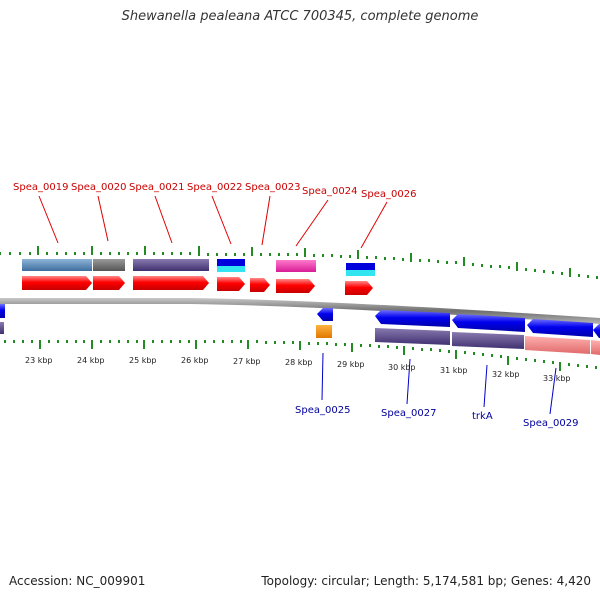 This screenshot has width=600, height=600. Describe the element at coordinates (214, 187) in the screenshot. I see `label-spea-0022: Spea_0022` at that location.